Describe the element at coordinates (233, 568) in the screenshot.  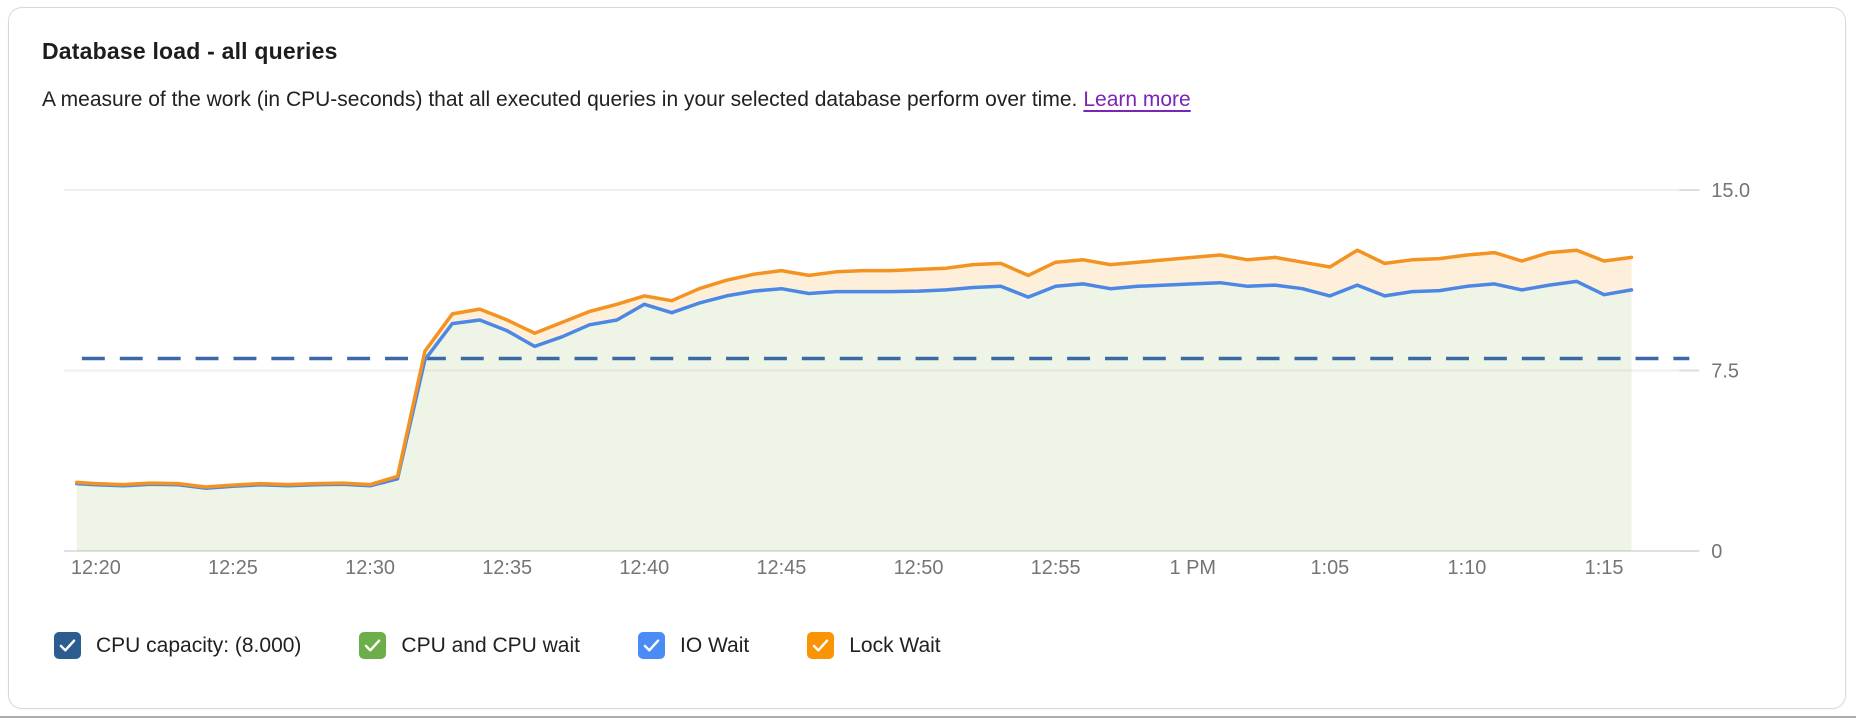
I see `x-tick-label: 12:25` at that location.